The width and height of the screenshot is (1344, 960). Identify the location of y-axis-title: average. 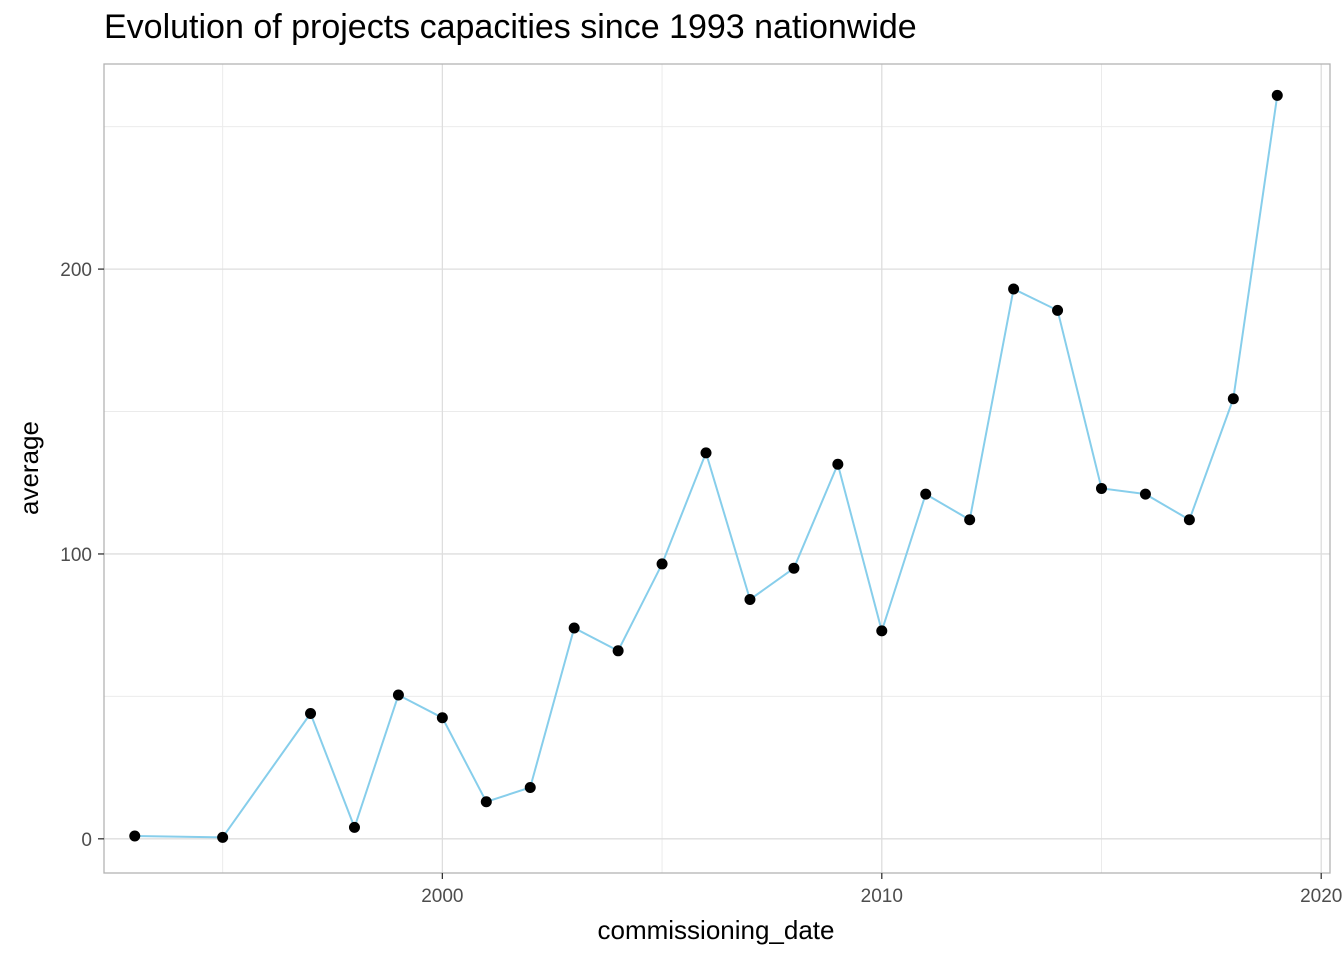
(29, 468).